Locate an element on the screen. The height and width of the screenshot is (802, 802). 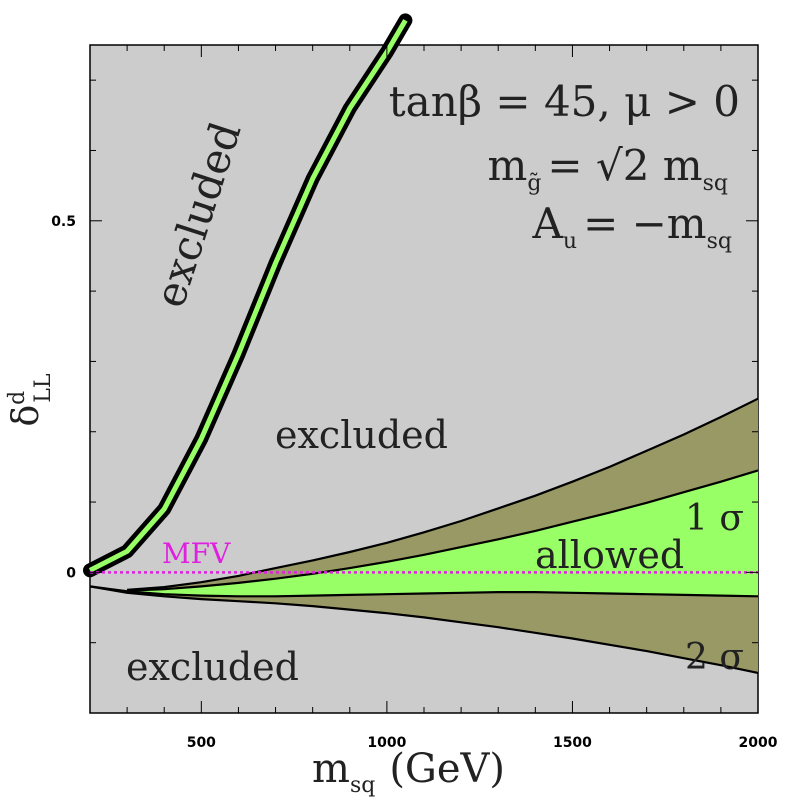
x-tick-label: 1000 is located at coordinates (386, 743).